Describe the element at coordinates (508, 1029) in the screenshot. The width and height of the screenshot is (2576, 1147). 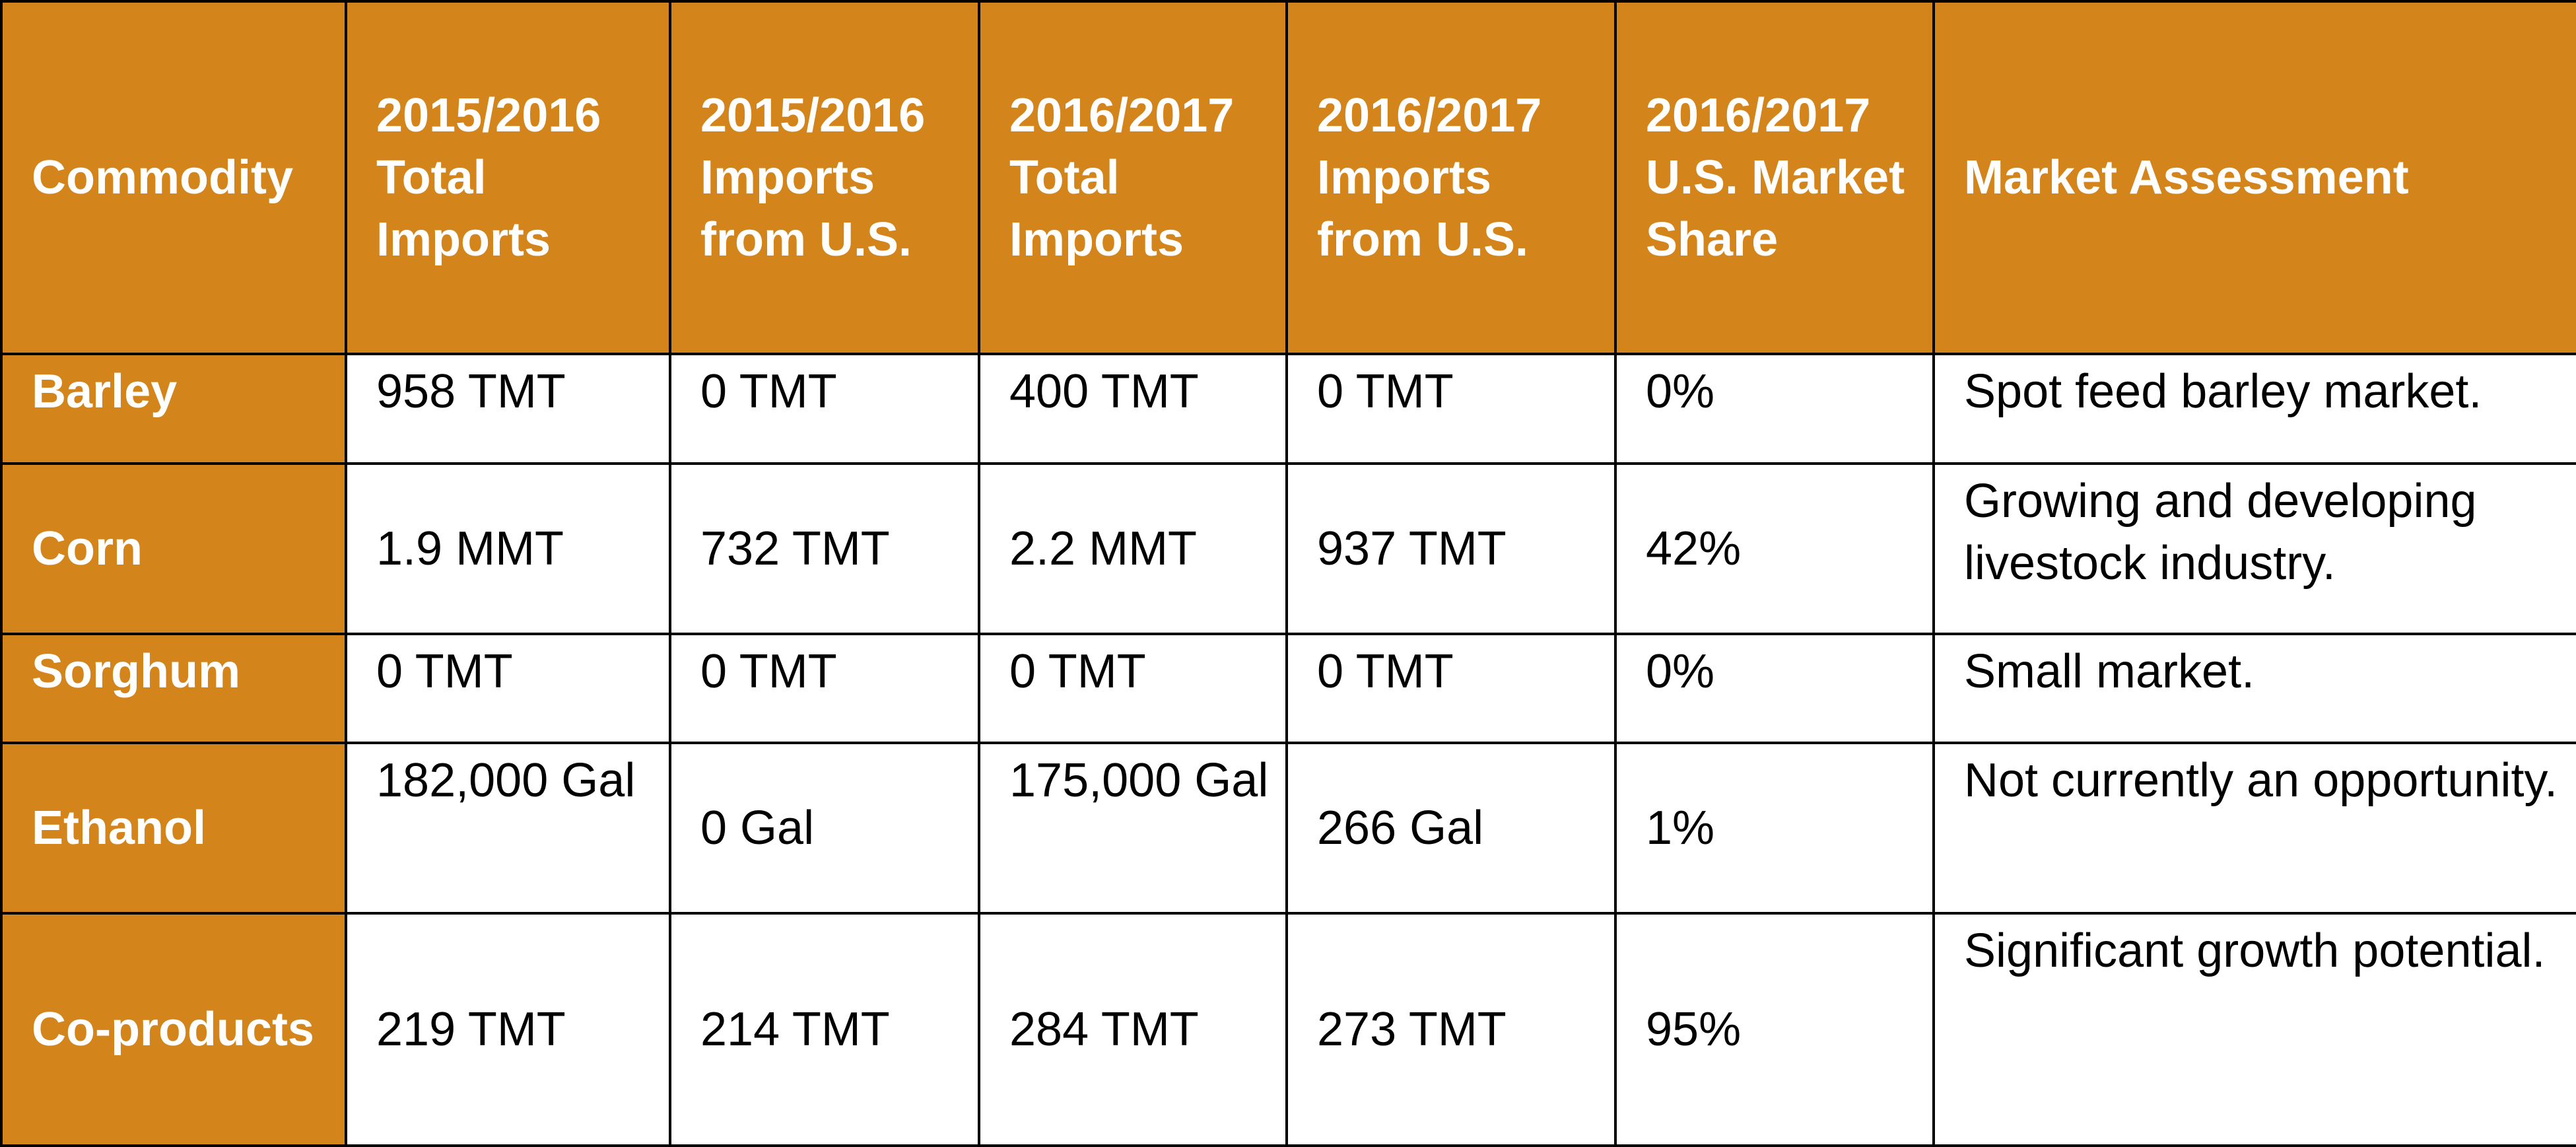
I see `cell-total-imports-2015-2016: 219 TMT` at that location.